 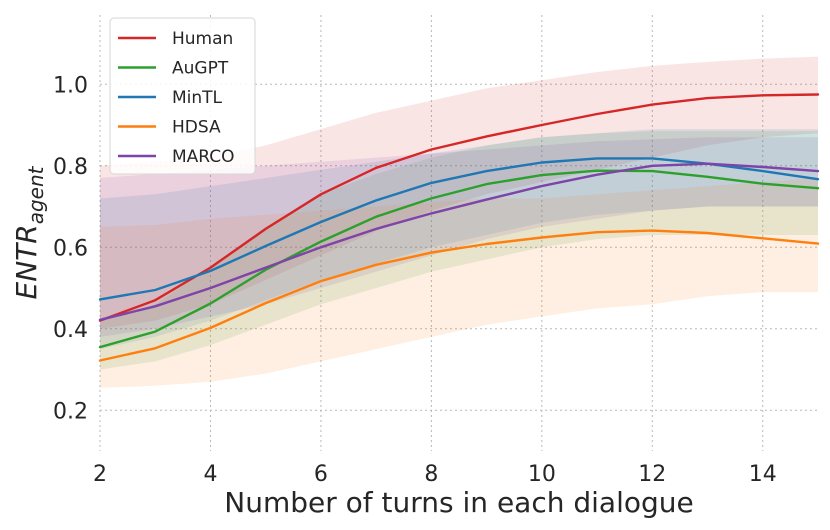 What do you see at coordinates (169, 128) in the screenshot?
I see `legend-item-hdsa: HDSA` at bounding box center [169, 128].